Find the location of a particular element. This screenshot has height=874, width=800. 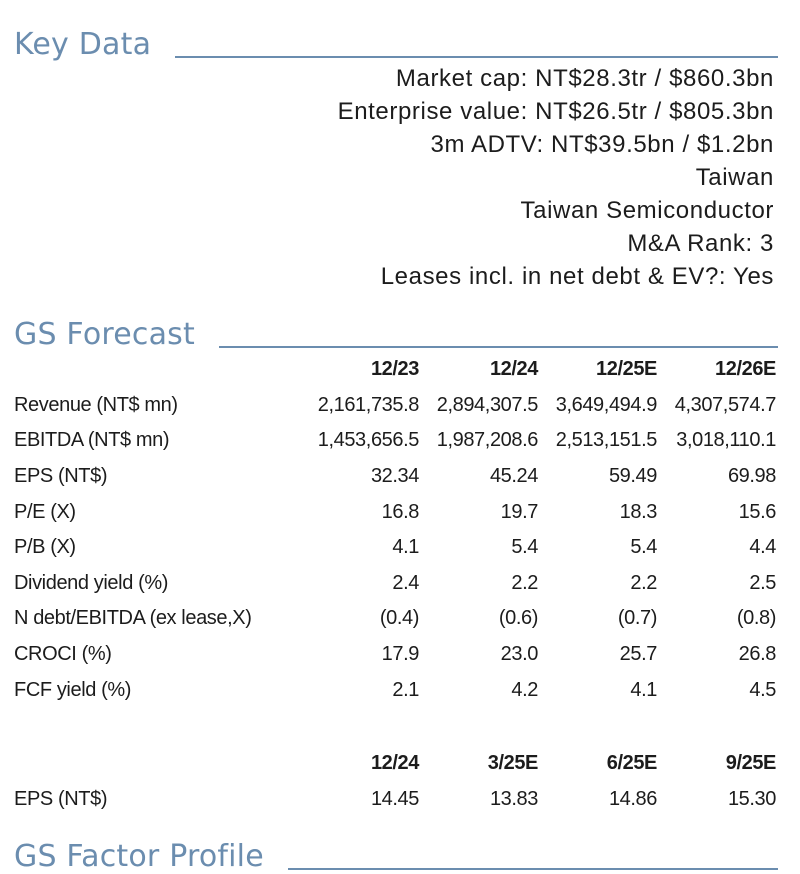

cell-value: 2,161,735.8 is located at coordinates (368, 404).